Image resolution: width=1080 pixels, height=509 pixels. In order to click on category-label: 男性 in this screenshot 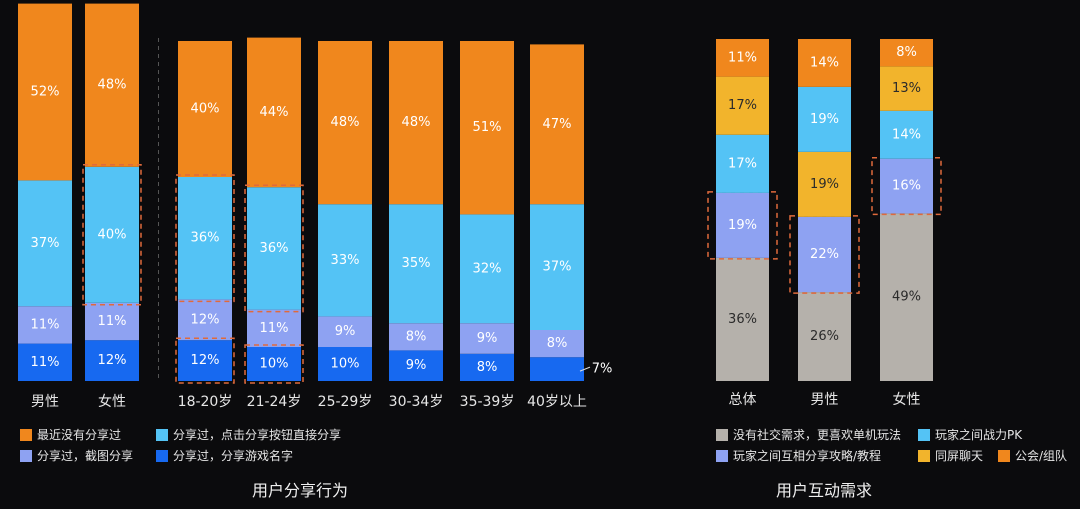, I will do `click(825, 400)`.